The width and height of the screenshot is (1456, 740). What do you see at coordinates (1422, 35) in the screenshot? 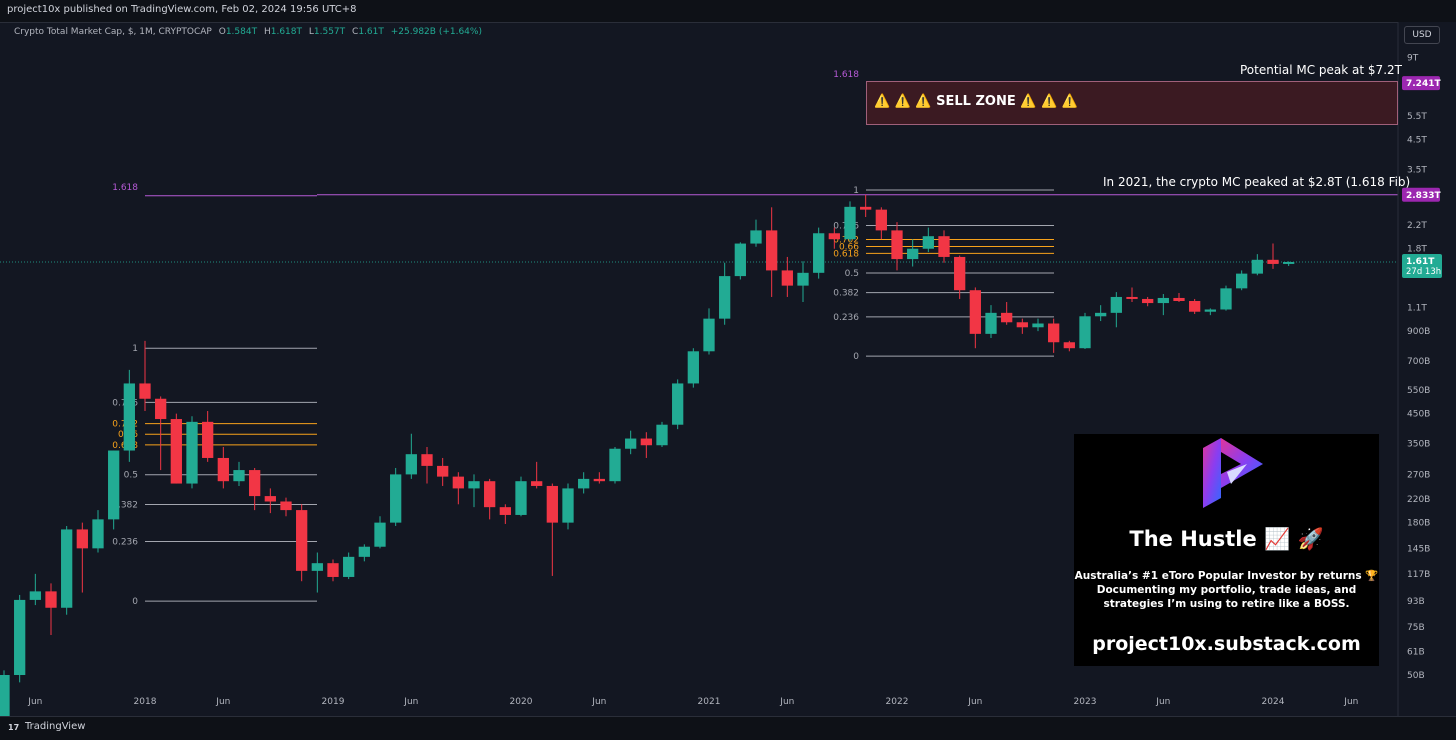
I see `currency-button: USD` at bounding box center [1422, 35].